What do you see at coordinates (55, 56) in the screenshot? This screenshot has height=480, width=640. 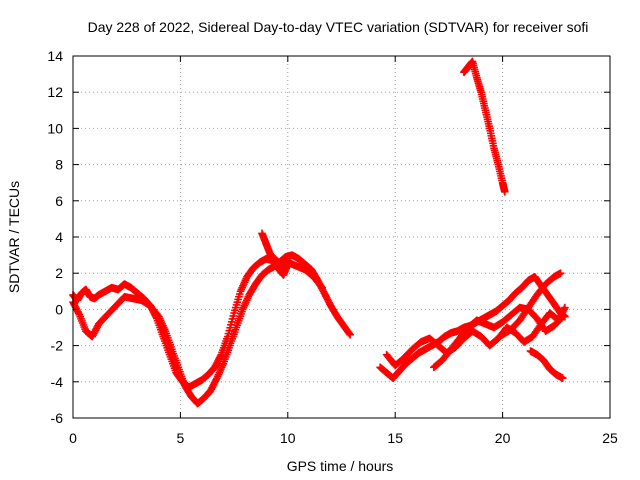 I see `y-tick-label: 14` at bounding box center [55, 56].